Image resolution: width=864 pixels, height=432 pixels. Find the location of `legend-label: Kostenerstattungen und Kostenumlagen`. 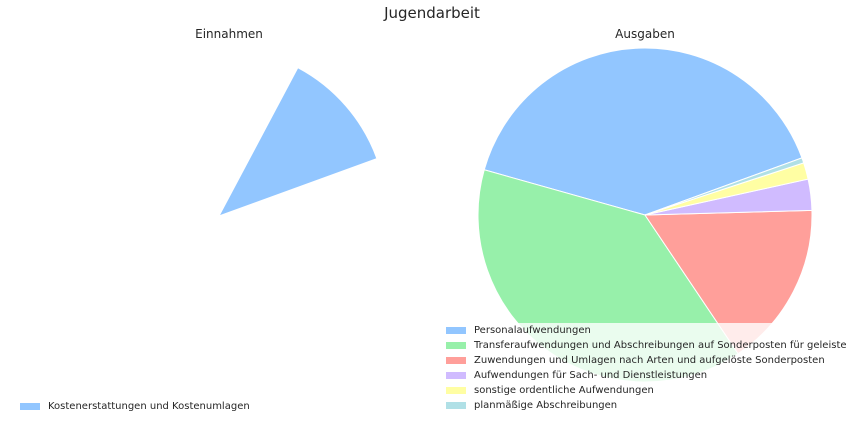

legend-label: Kostenerstattungen und Kostenumlagen is located at coordinates (149, 406).